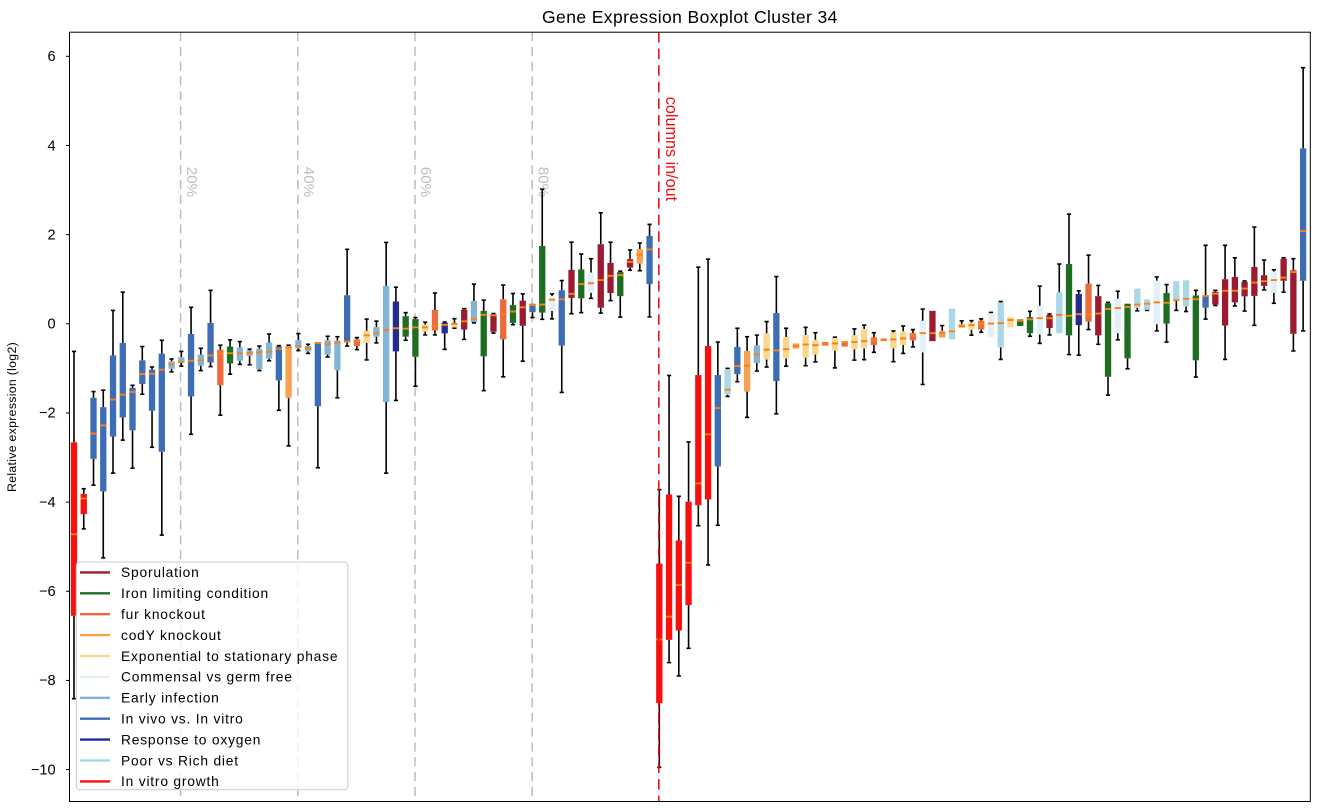 This screenshot has height=812, width=1318. What do you see at coordinates (207, 677) in the screenshot?
I see `svg-text: Commensal vs germ free` at bounding box center [207, 677].